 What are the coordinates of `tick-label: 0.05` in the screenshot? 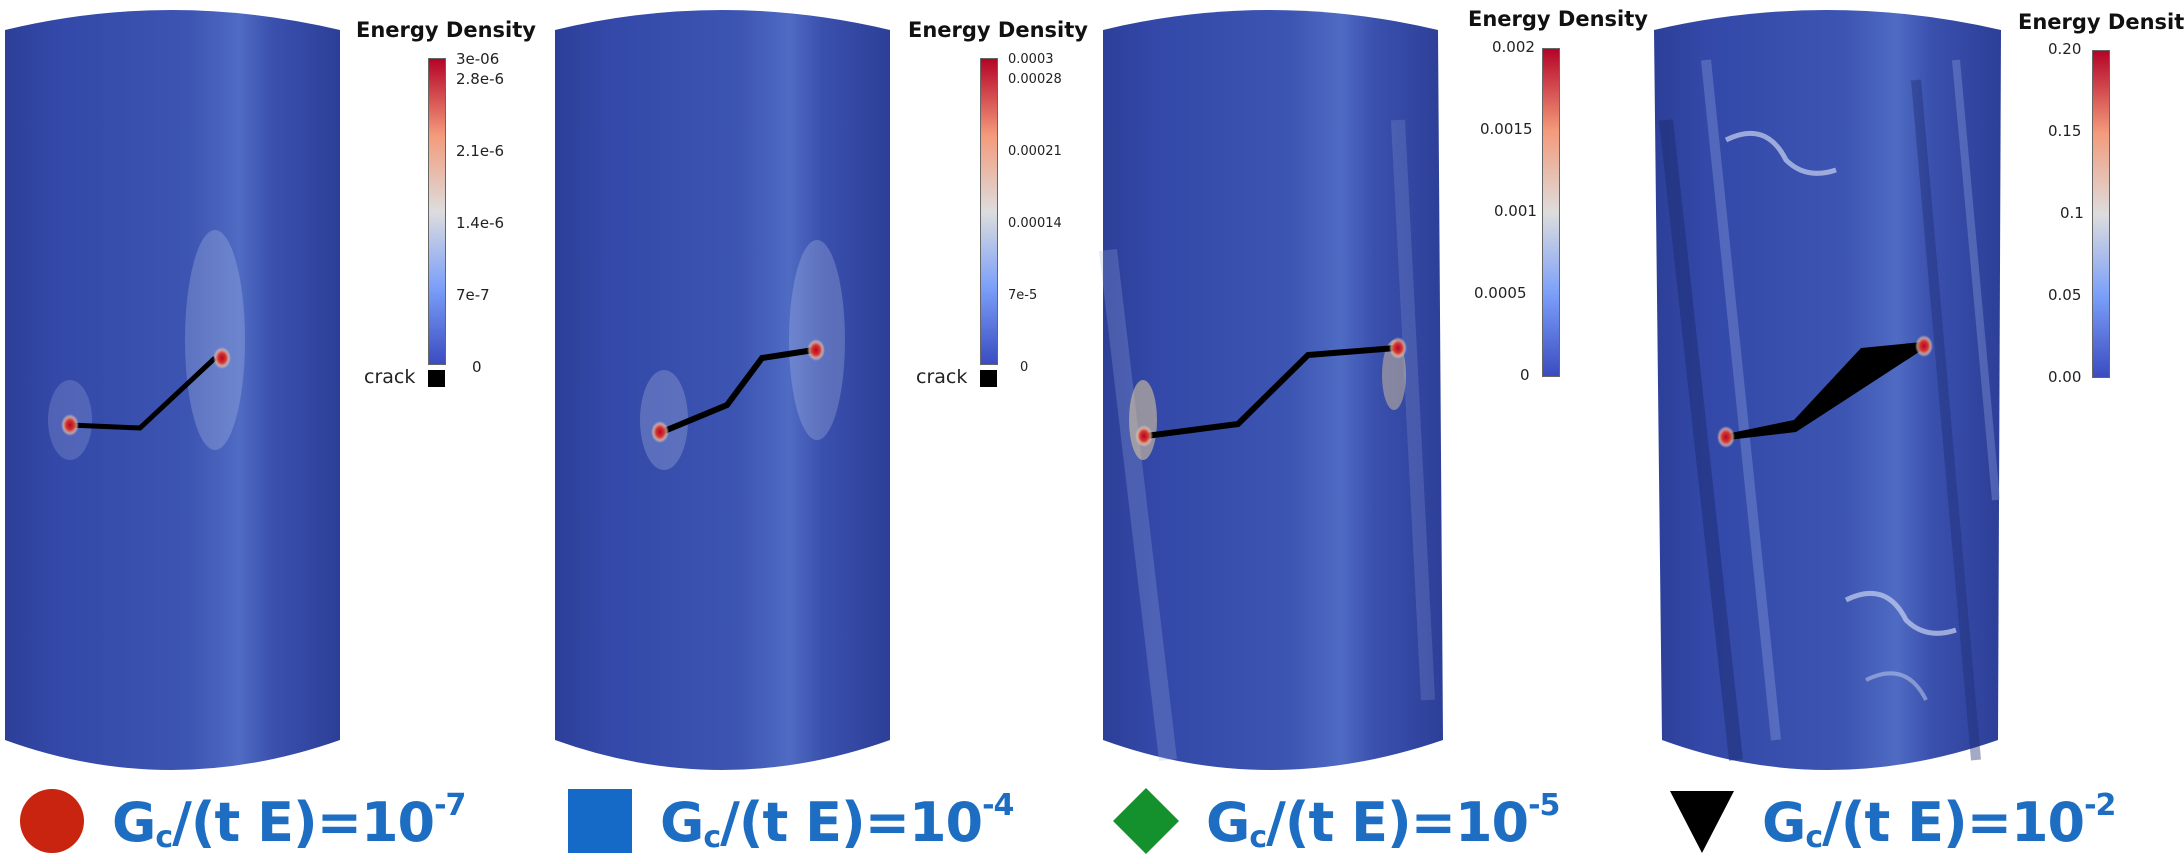 It's located at (2065, 295).